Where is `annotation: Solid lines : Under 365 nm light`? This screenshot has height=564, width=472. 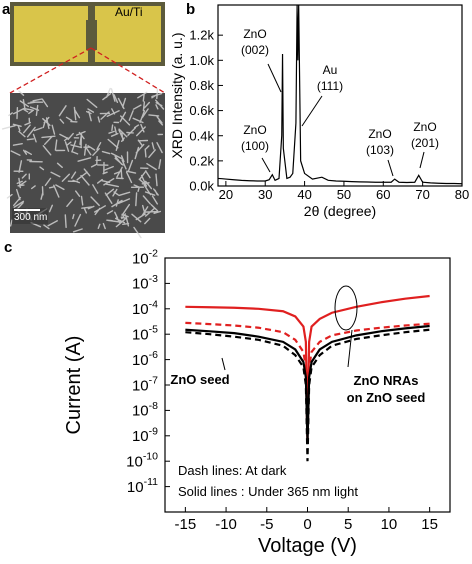
annotation: Solid lines : Under 365 nm light is located at coordinates (268, 491).